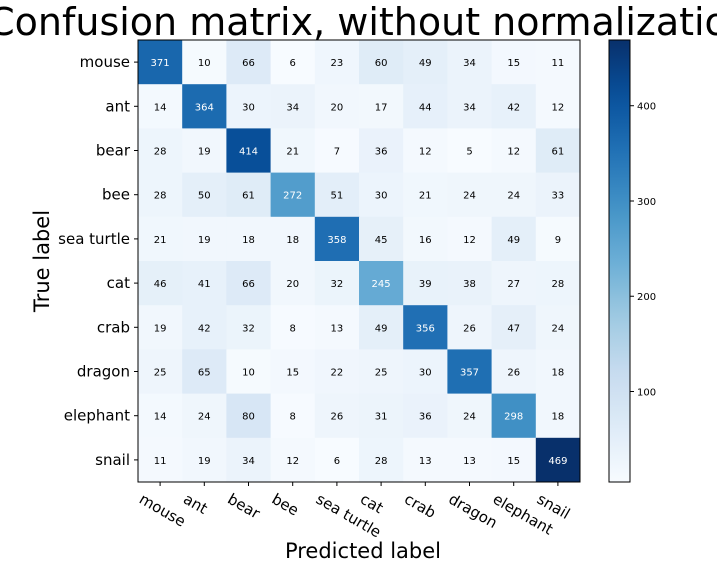  What do you see at coordinates (363, 551) in the screenshot?
I see `x-axis-label: Predicted label` at bounding box center [363, 551].